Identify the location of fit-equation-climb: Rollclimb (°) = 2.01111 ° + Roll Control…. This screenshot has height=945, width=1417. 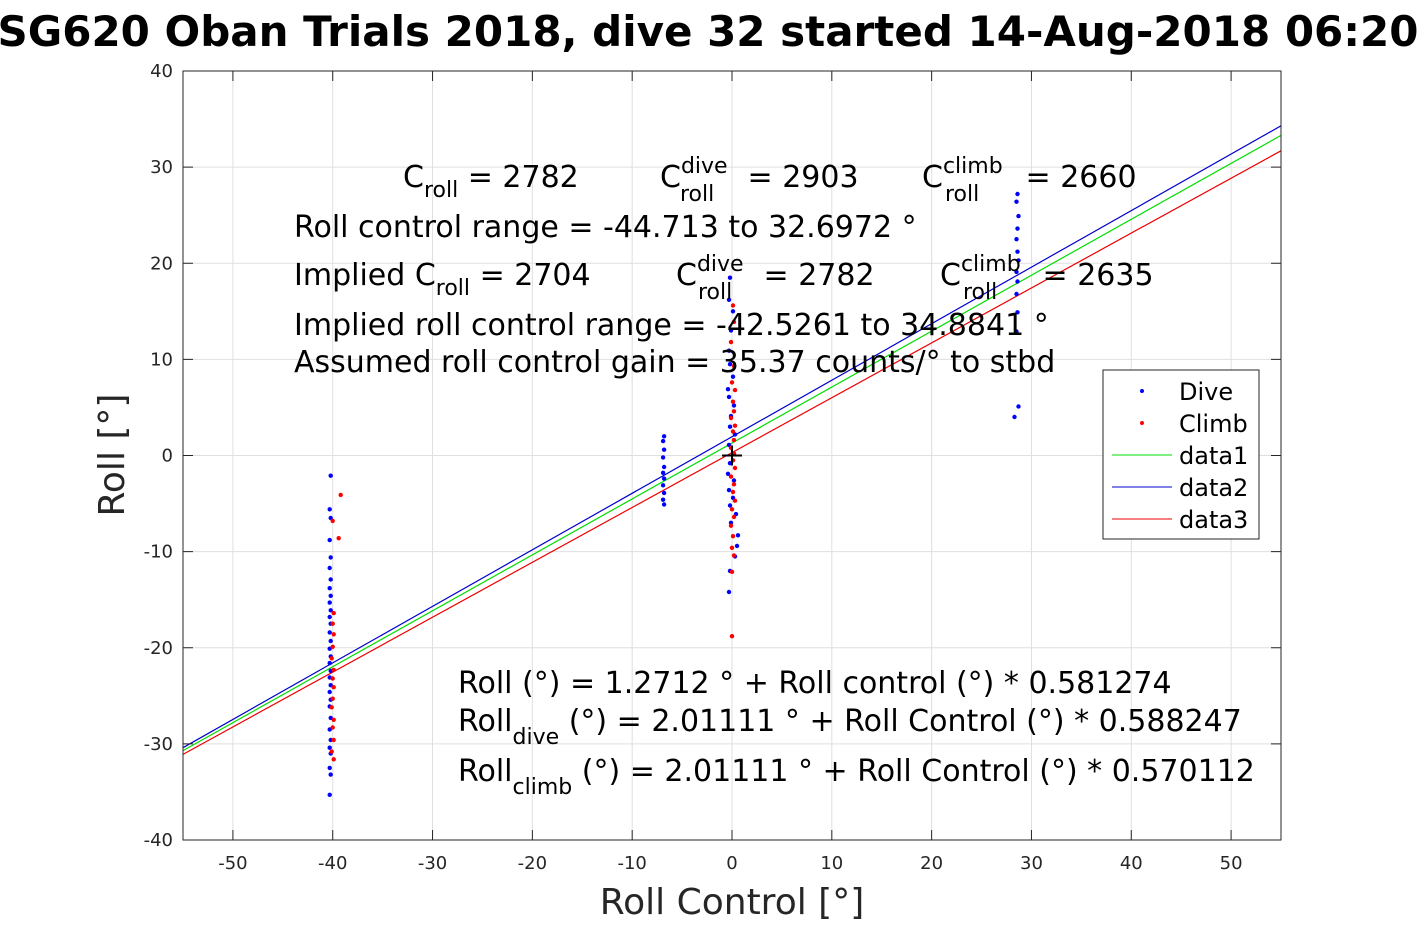
(856, 777).